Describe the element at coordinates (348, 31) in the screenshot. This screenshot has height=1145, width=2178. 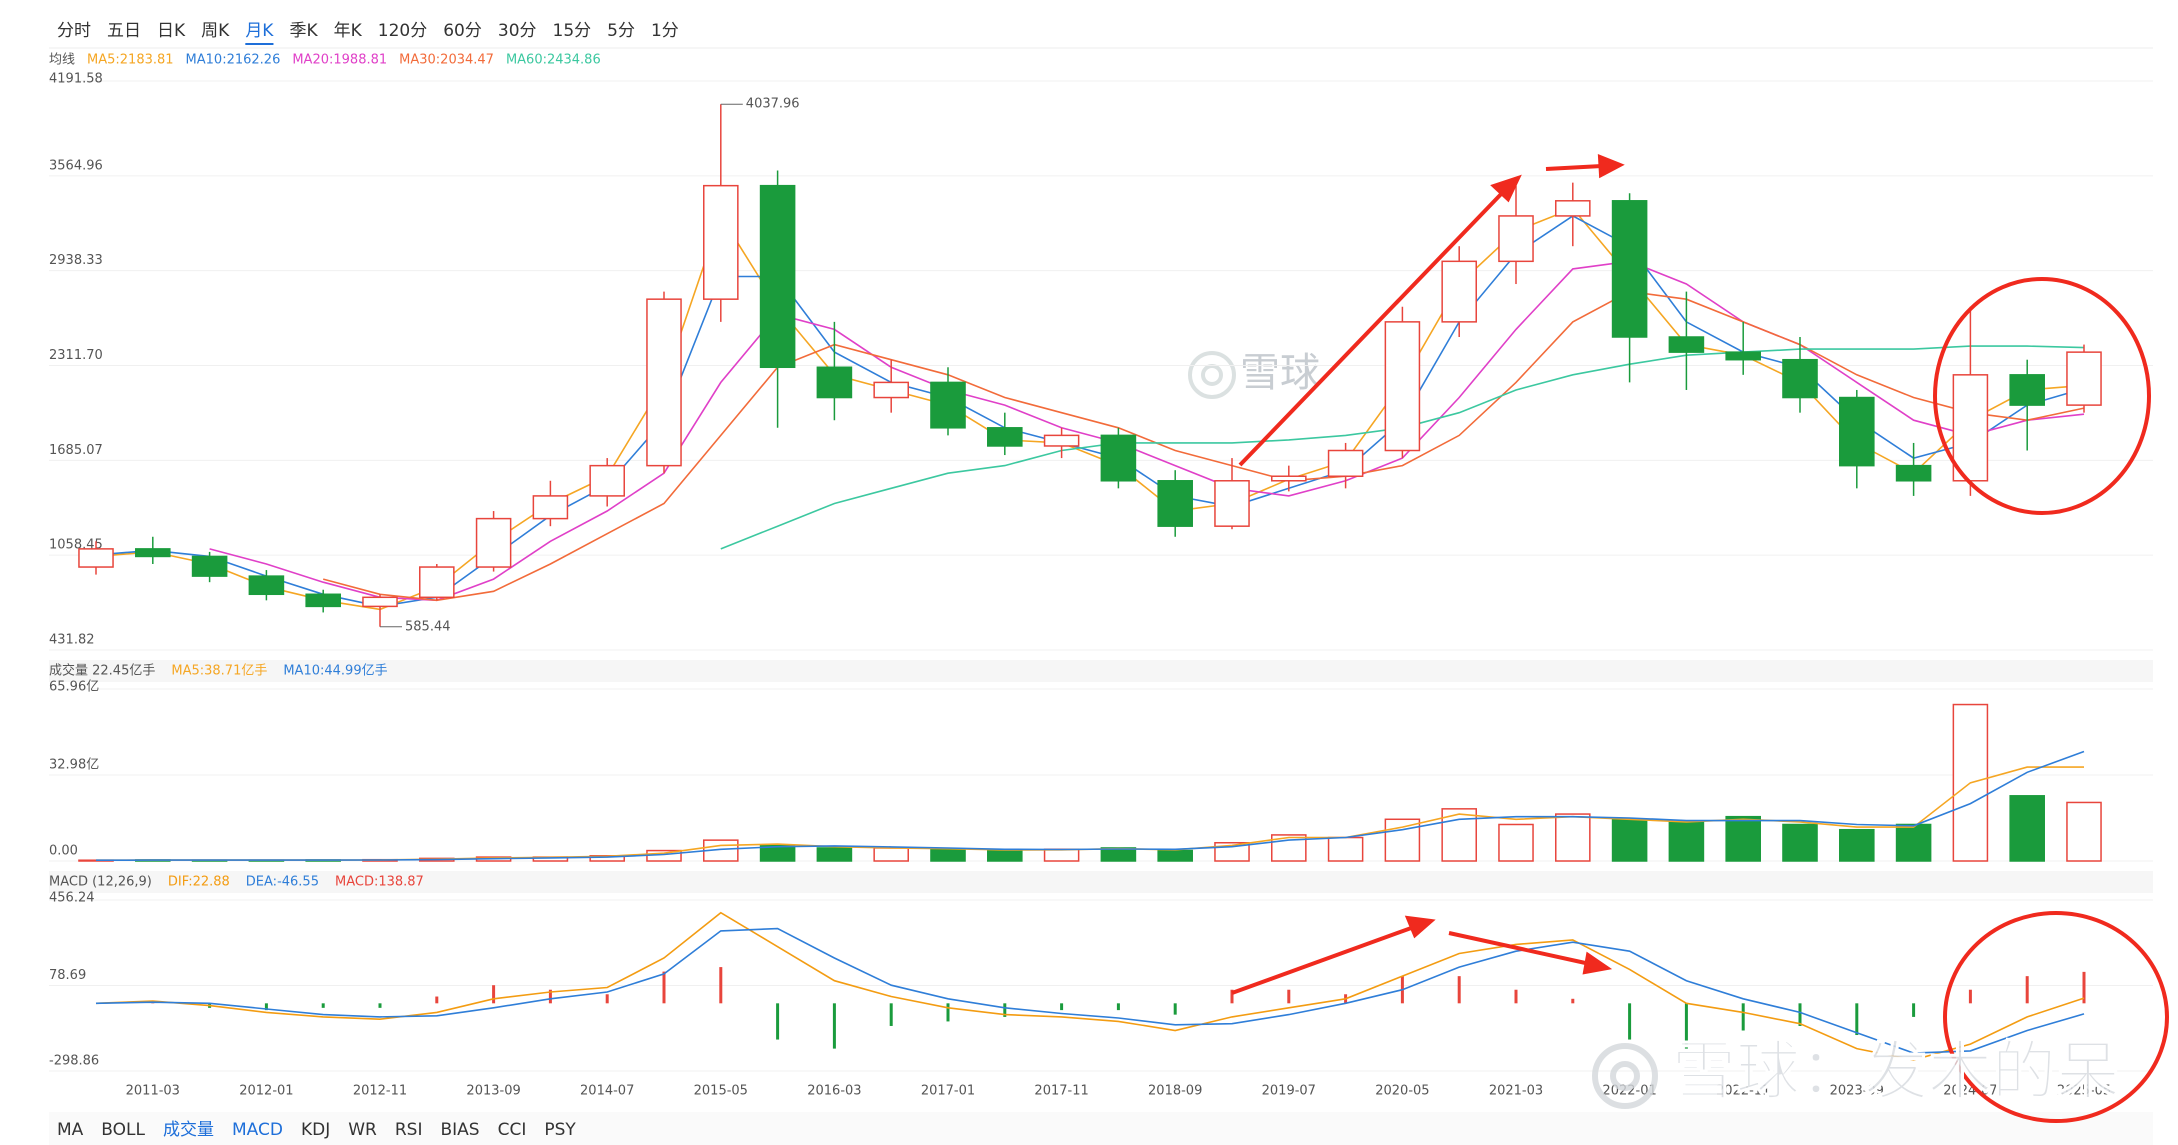
I see `period-tab: 年K` at that location.